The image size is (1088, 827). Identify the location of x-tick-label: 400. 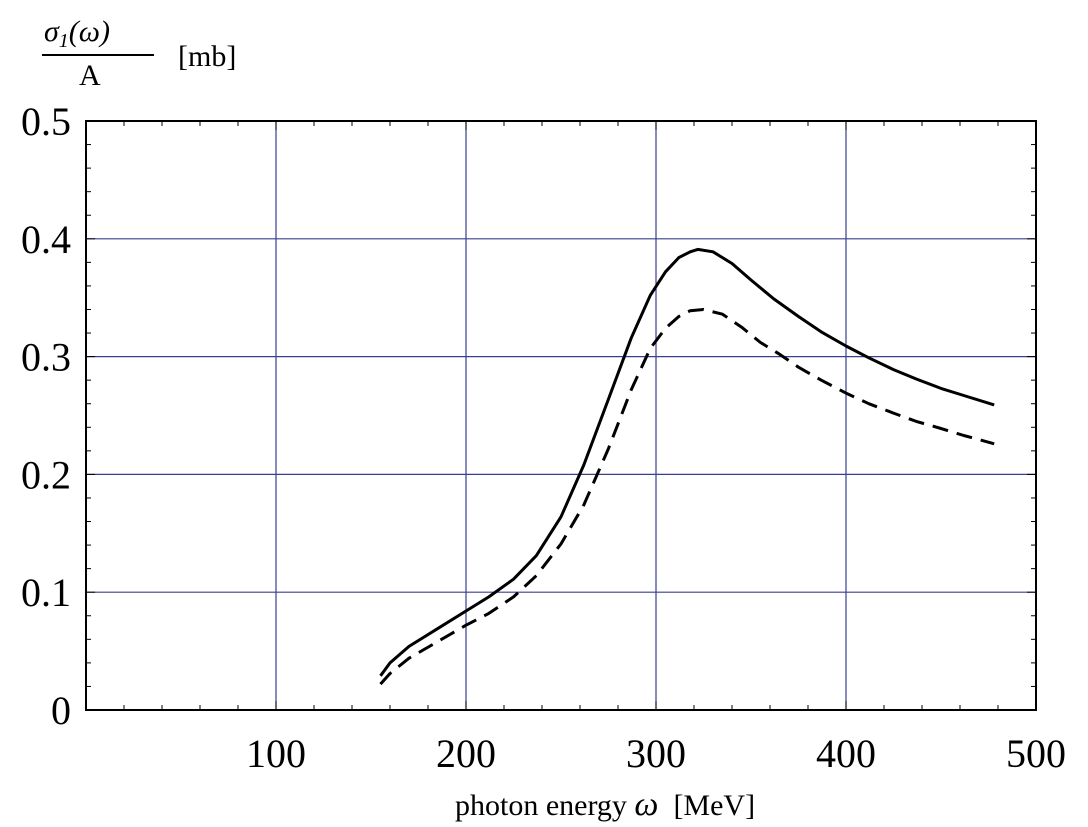
(846, 753).